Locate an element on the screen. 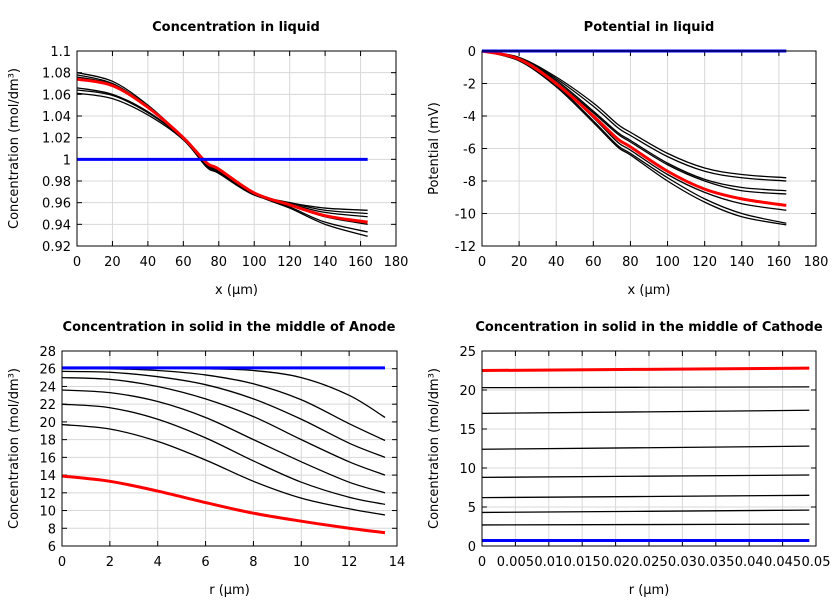 The height and width of the screenshot is (600, 840). x-tick-label: 80 is located at coordinates (219, 262).